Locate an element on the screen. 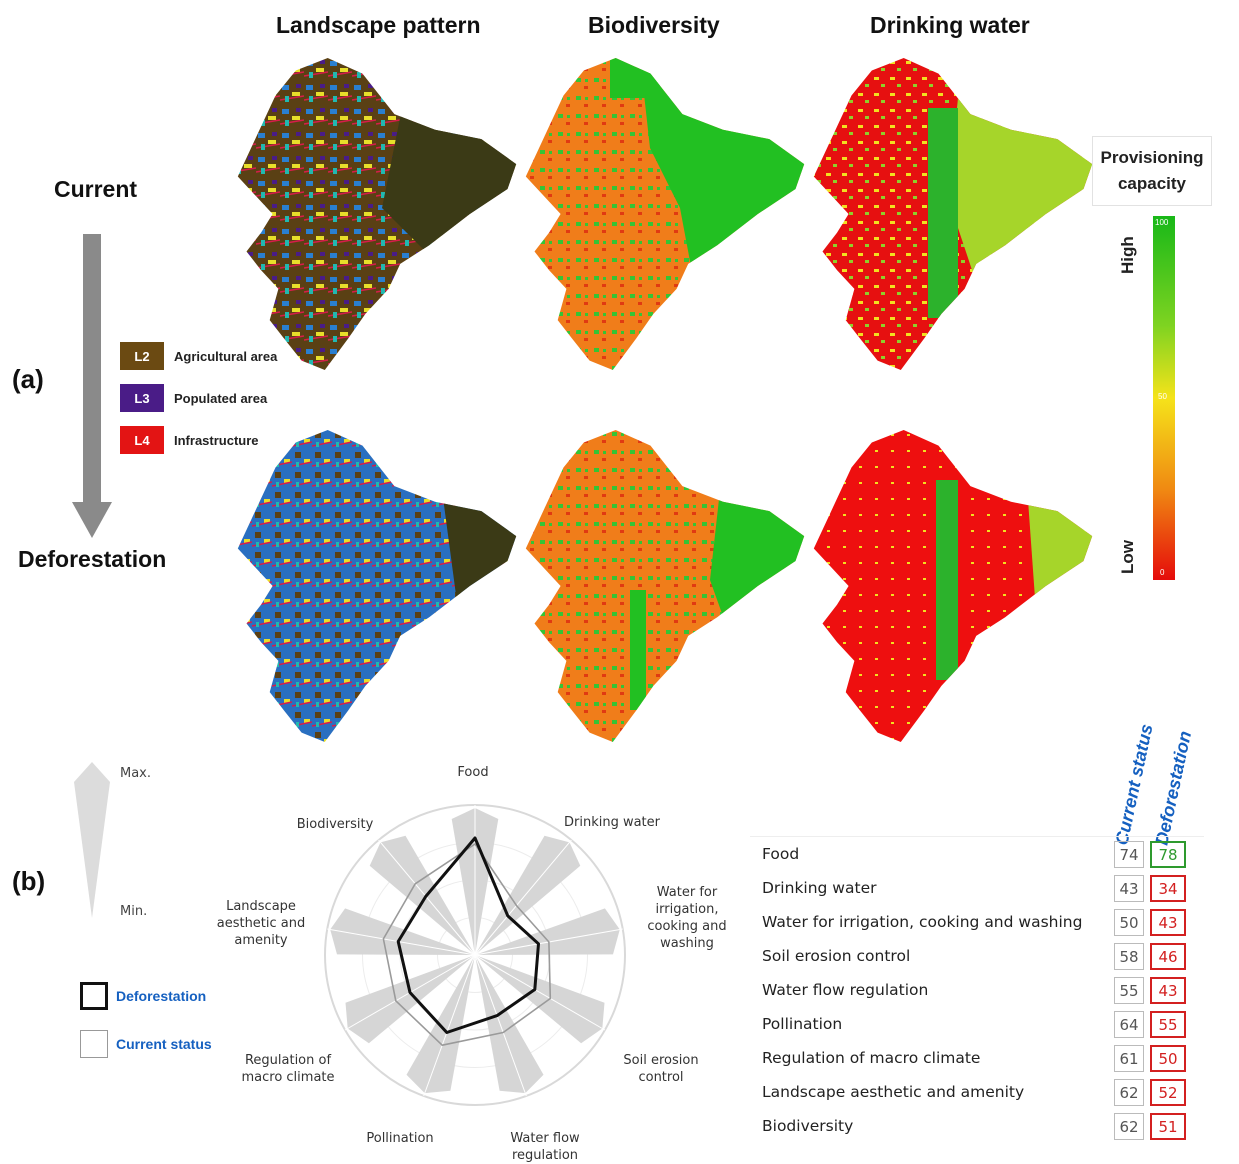 This screenshot has width=1239, height=1164. map-landscape-deforestation is located at coordinates (377, 586).